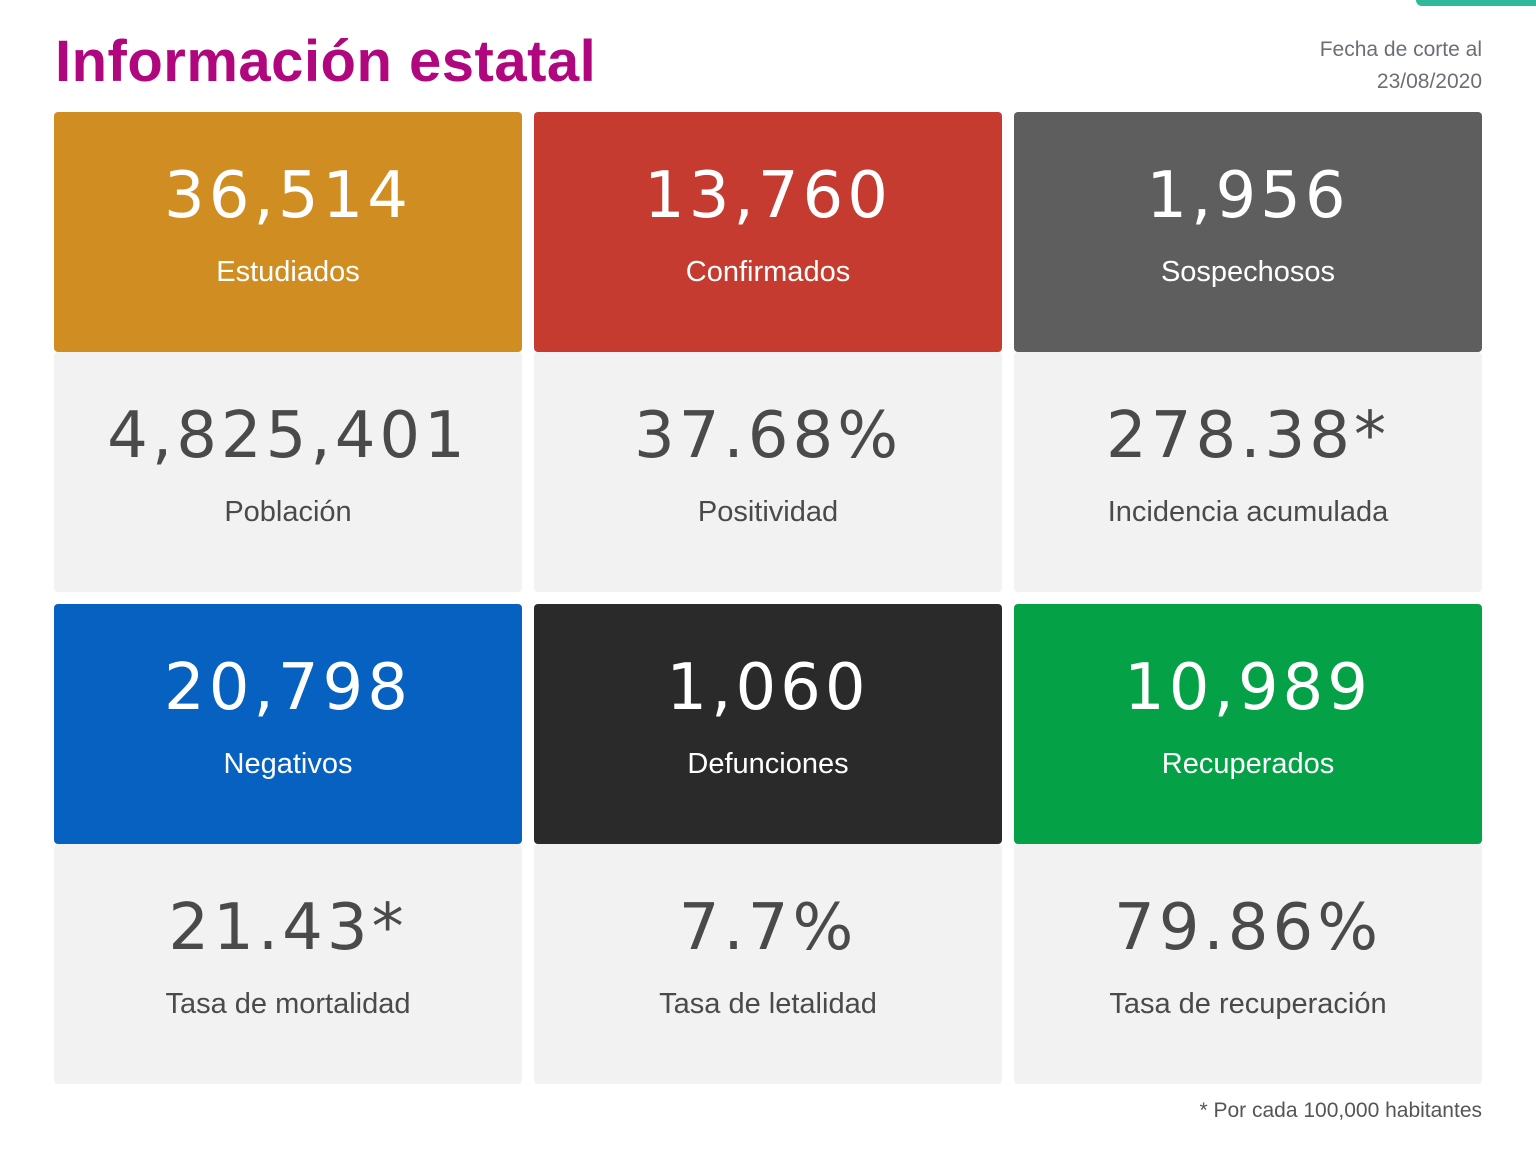  I want to click on card-negativos: 20,798 Negativos, so click(288, 724).